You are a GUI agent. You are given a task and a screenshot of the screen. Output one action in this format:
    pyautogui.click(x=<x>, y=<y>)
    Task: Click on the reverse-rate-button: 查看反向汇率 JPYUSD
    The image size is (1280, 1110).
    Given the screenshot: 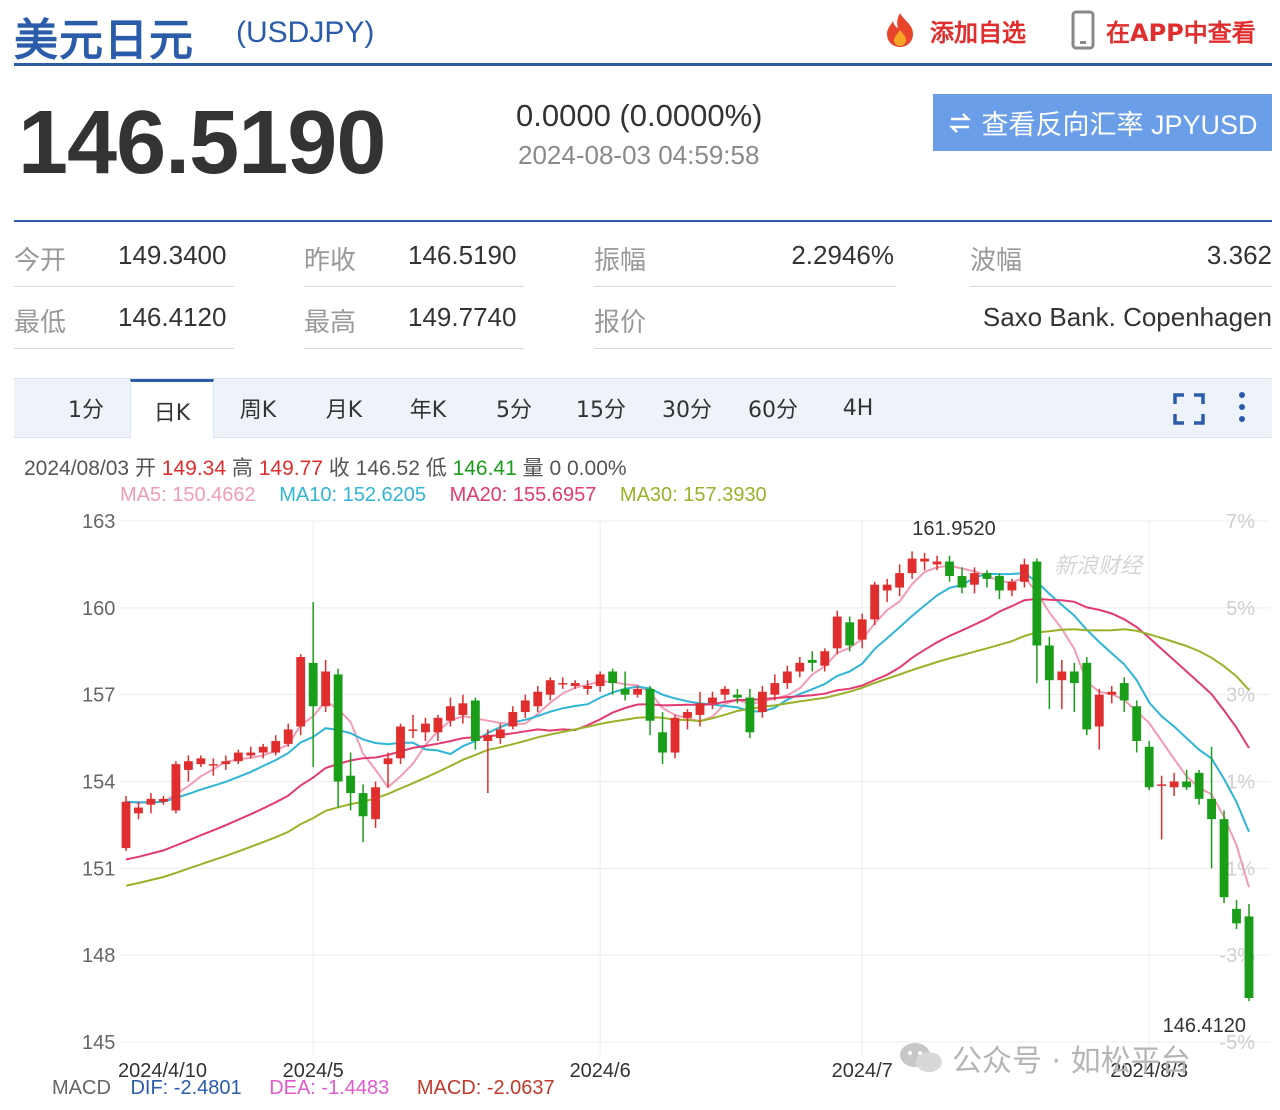 What is the action you would take?
    pyautogui.click(x=1102, y=122)
    